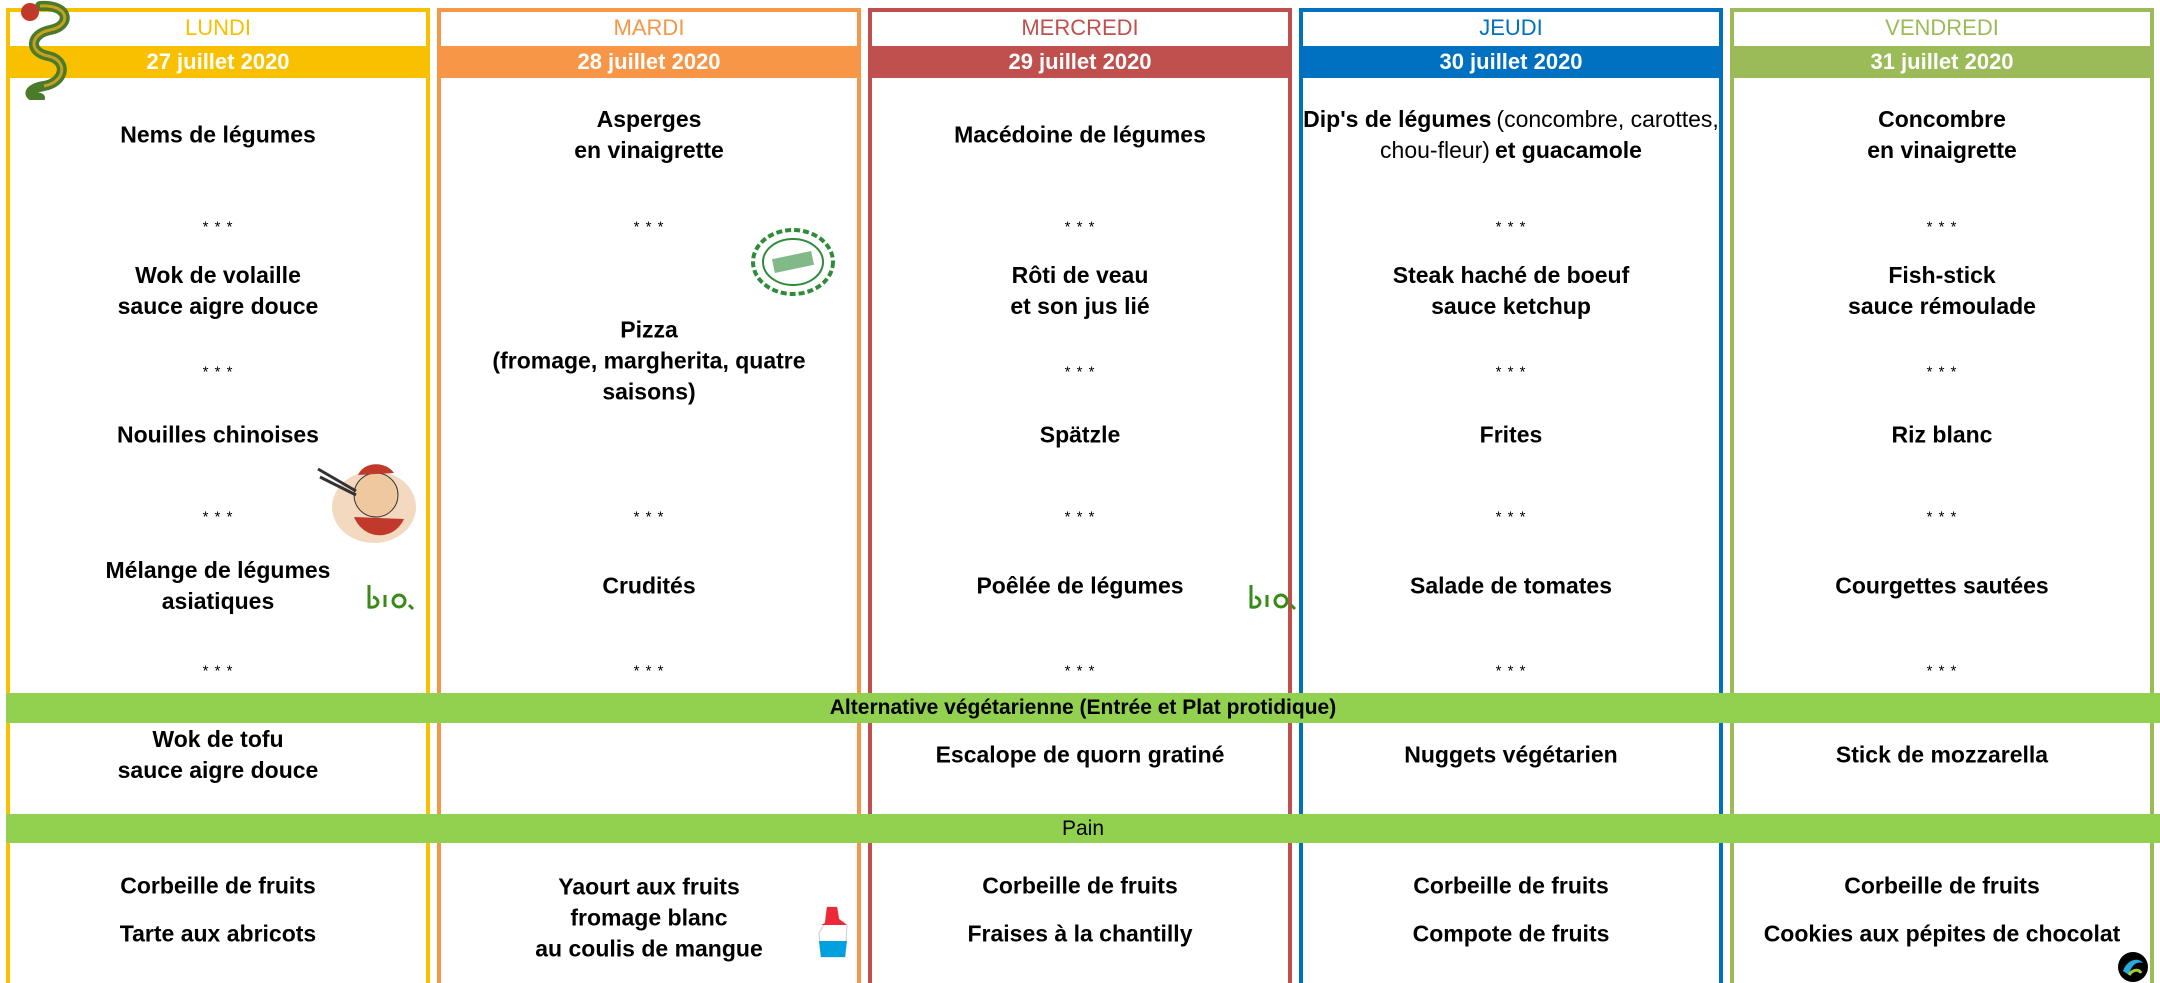 The height and width of the screenshot is (983, 2160). What do you see at coordinates (1397, 119) in the screenshot?
I see `dish-part: Dip's de légumes` at bounding box center [1397, 119].